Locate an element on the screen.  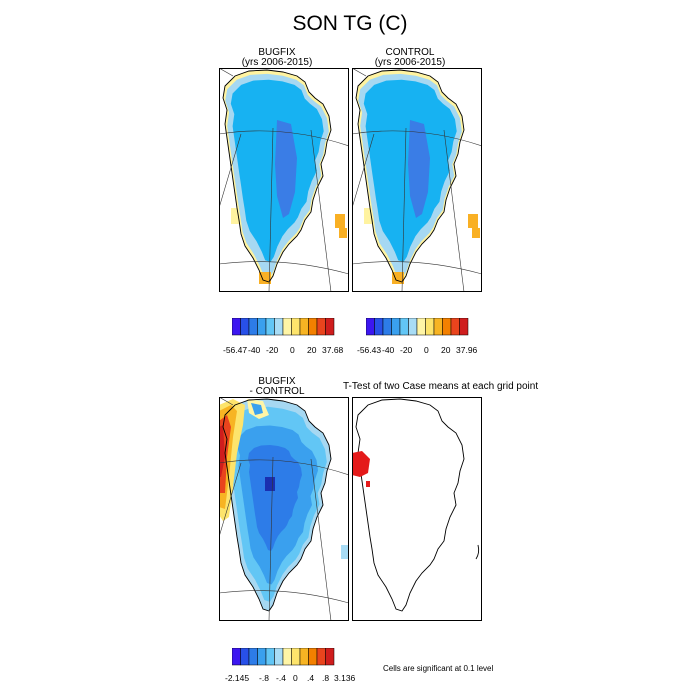
control-colorbar is located at coordinates (417, 327).